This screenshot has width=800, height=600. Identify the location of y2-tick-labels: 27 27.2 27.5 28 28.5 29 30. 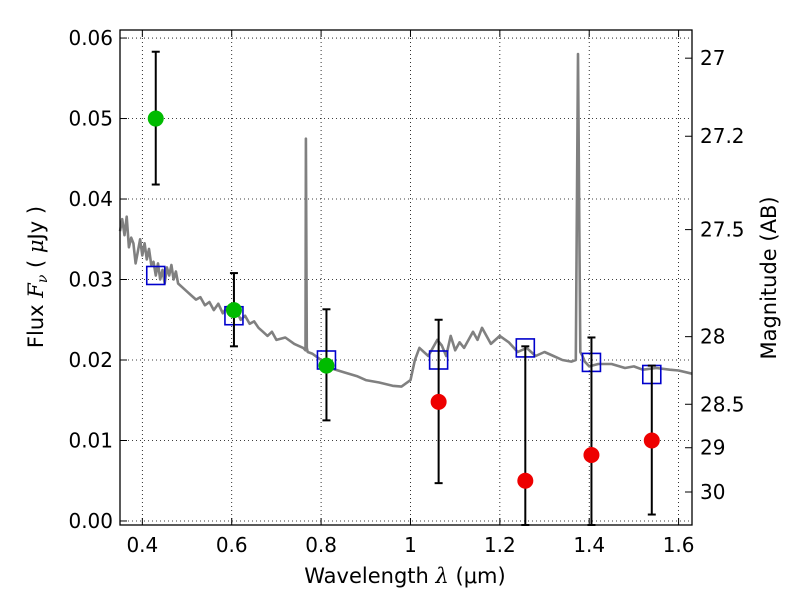
(722, 275).